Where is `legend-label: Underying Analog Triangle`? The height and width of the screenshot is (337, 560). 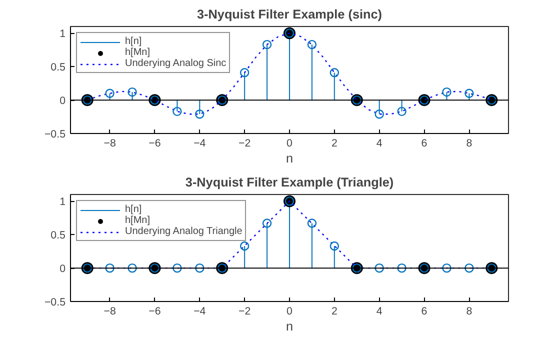
legend-label: Underying Analog Triangle is located at coordinates (183, 231).